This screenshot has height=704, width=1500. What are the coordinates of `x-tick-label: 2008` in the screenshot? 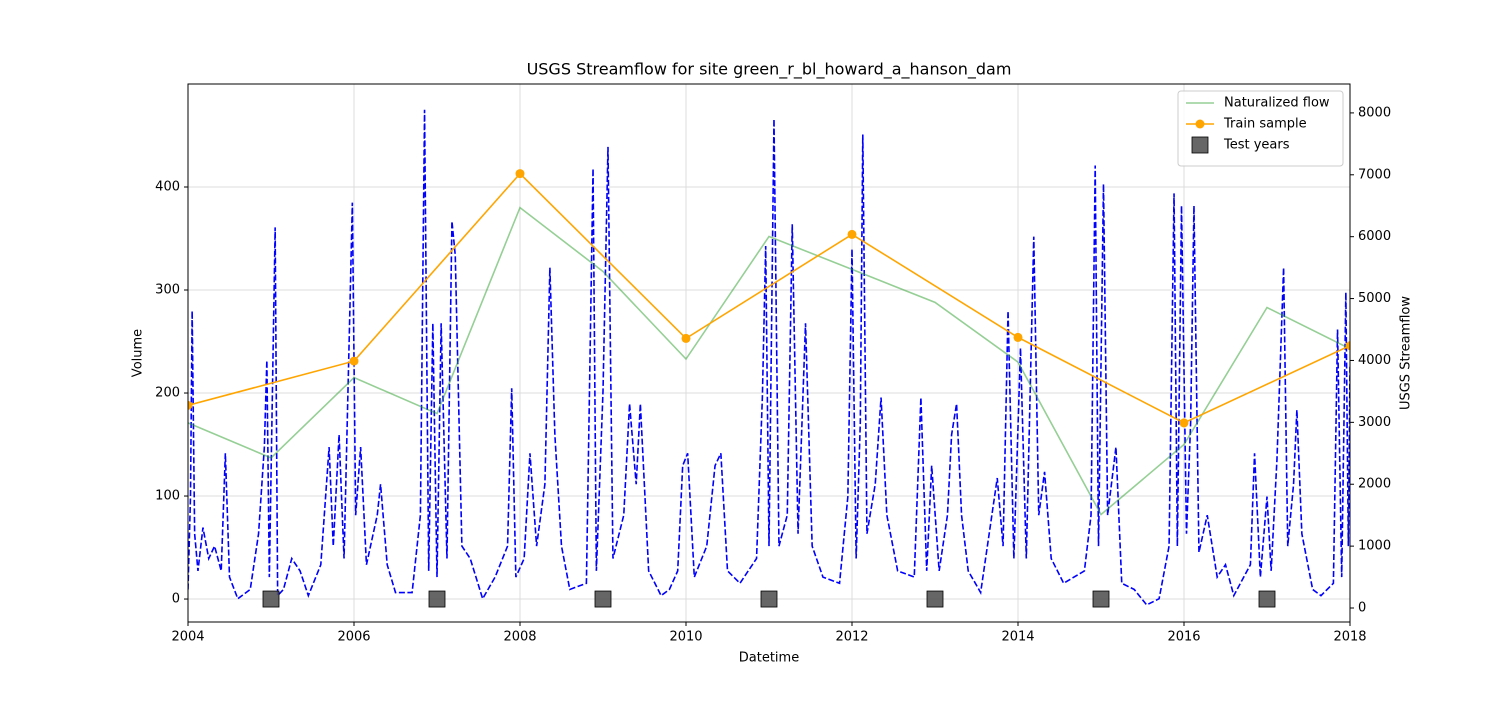 It's located at (519, 637).